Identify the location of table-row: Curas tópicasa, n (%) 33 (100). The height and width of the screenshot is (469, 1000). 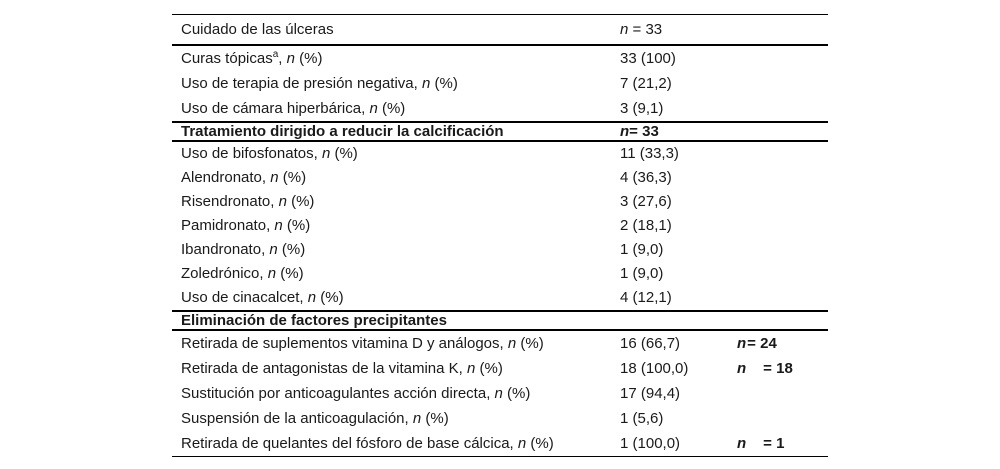
(500, 58).